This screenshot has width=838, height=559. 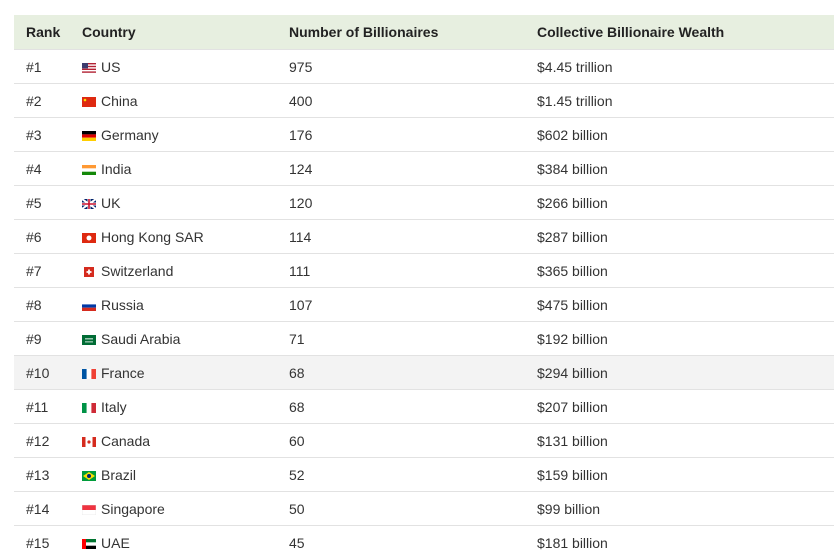 What do you see at coordinates (685, 509) in the screenshot?
I see `table-cell: $99 billion` at bounding box center [685, 509].